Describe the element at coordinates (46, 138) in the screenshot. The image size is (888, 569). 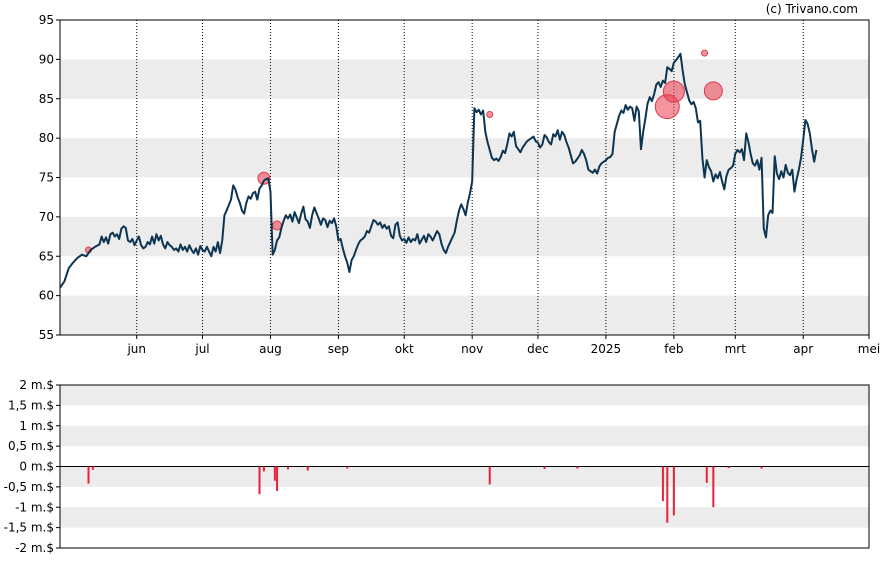
I see `price-y-tick-label: 80` at that location.